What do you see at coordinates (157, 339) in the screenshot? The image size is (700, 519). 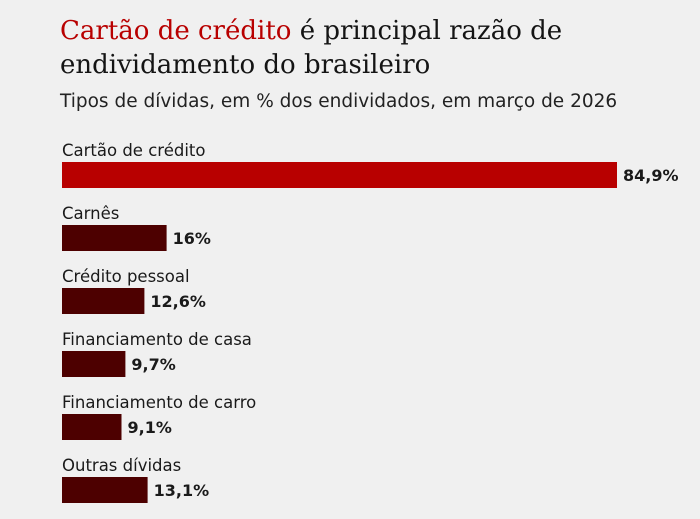 I see `category-label: Financiamento de casa` at bounding box center [157, 339].